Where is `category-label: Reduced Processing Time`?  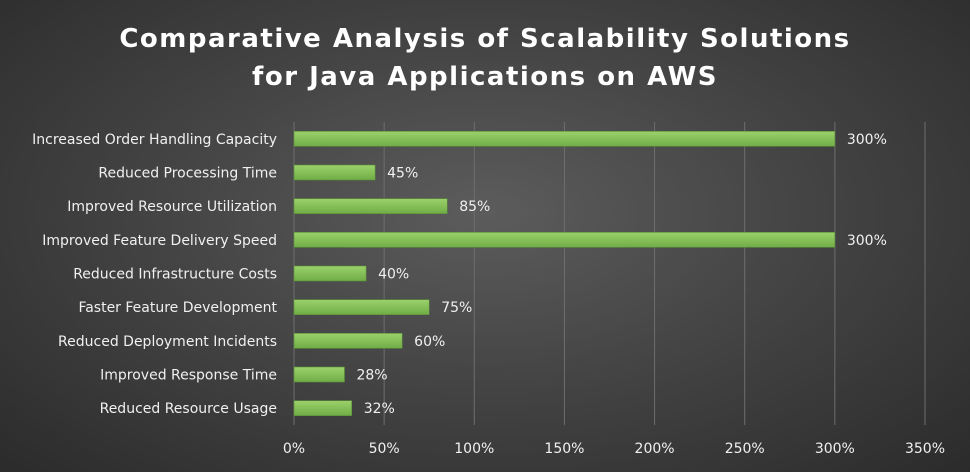 category-label: Reduced Processing Time is located at coordinates (187, 174).